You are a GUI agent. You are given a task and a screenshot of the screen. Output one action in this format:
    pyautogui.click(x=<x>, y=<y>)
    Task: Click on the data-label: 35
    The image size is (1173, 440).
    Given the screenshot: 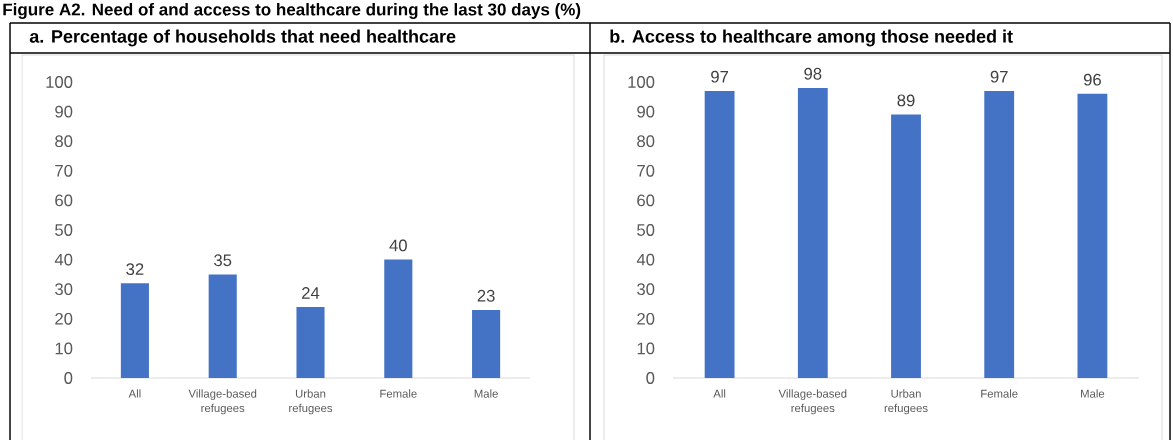 What is the action you would take?
    pyautogui.click(x=223, y=260)
    